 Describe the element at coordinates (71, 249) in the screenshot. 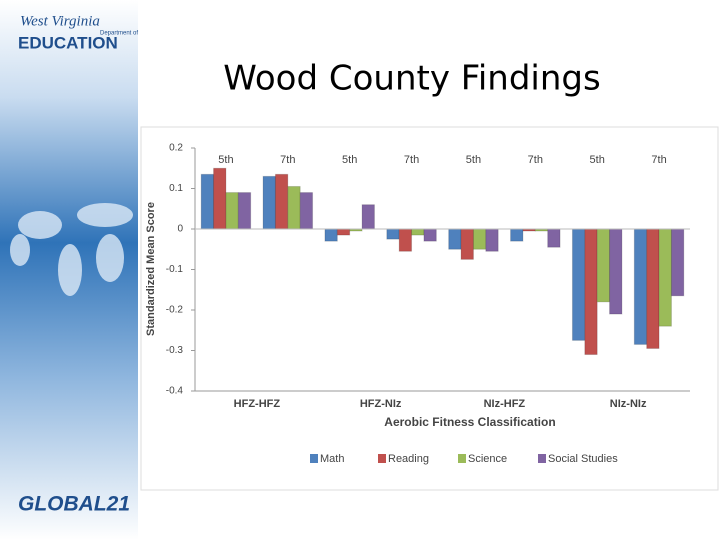

I see `globe` at that location.